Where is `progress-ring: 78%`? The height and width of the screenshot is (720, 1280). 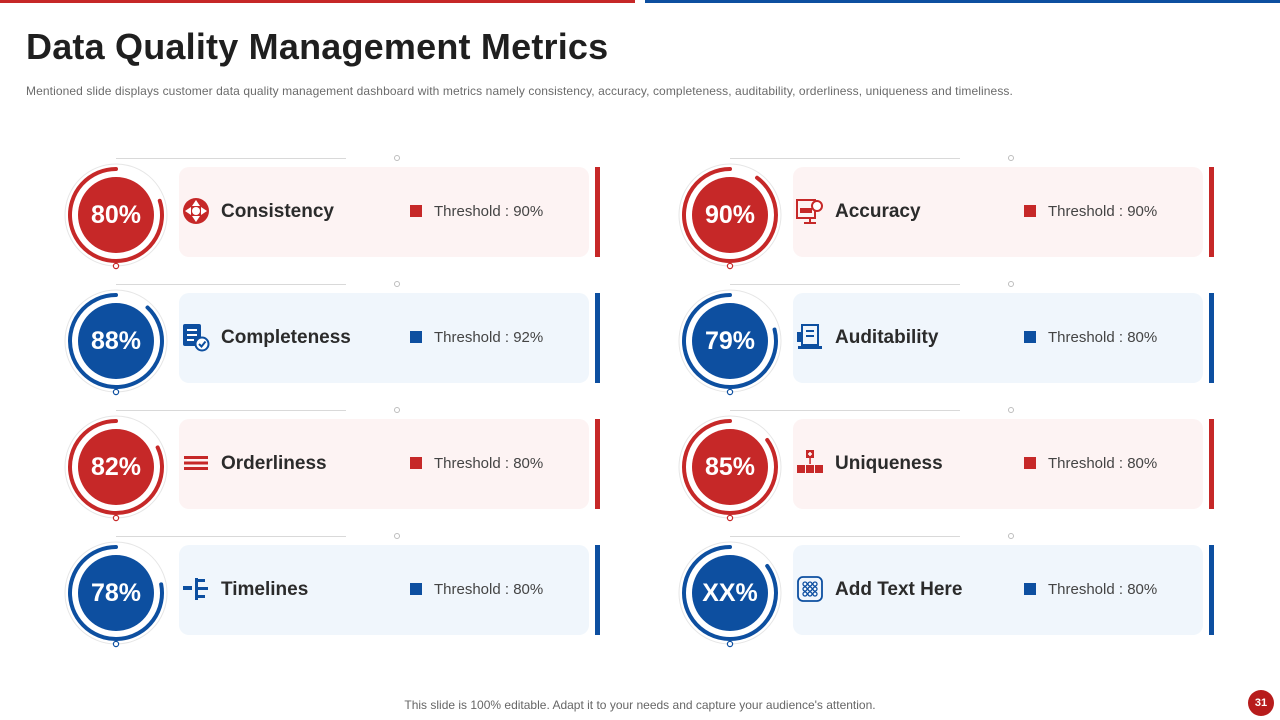
progress-ring: 78% is located at coordinates (116, 592).